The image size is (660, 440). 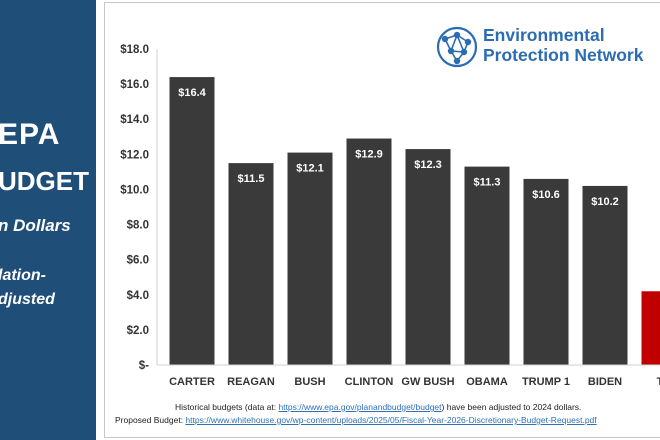 I want to click on x-tick-label: CLINTON, so click(x=369, y=382).